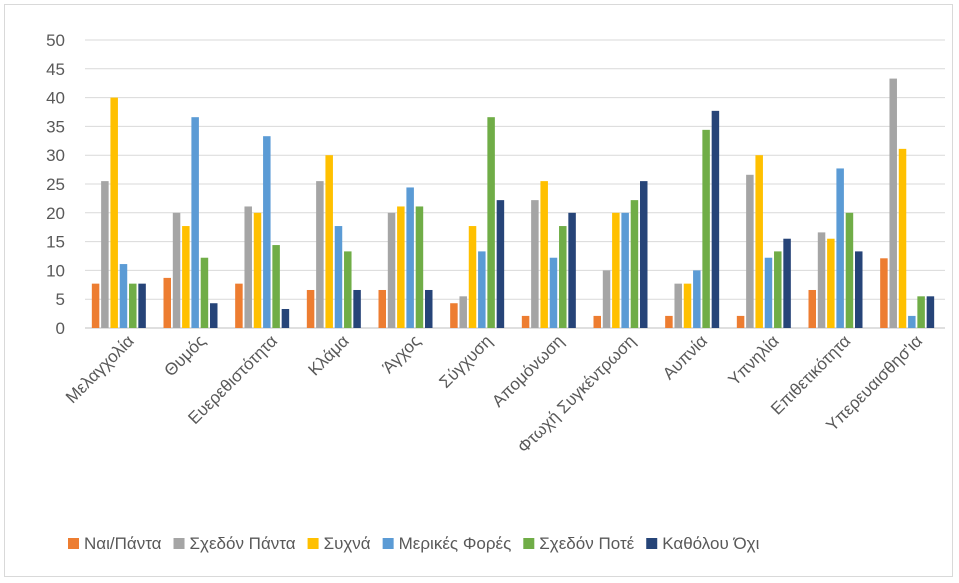  Describe the element at coordinates (455, 543) in the screenshot. I see `legend-label: Μερικές Φορές` at that location.